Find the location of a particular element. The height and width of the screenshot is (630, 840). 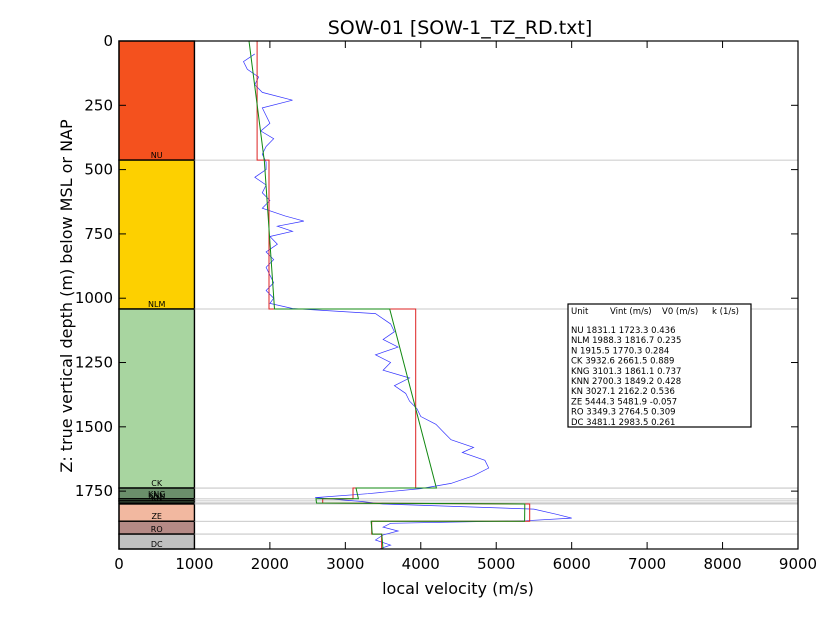

unit-block-nu is located at coordinates (157, 100).